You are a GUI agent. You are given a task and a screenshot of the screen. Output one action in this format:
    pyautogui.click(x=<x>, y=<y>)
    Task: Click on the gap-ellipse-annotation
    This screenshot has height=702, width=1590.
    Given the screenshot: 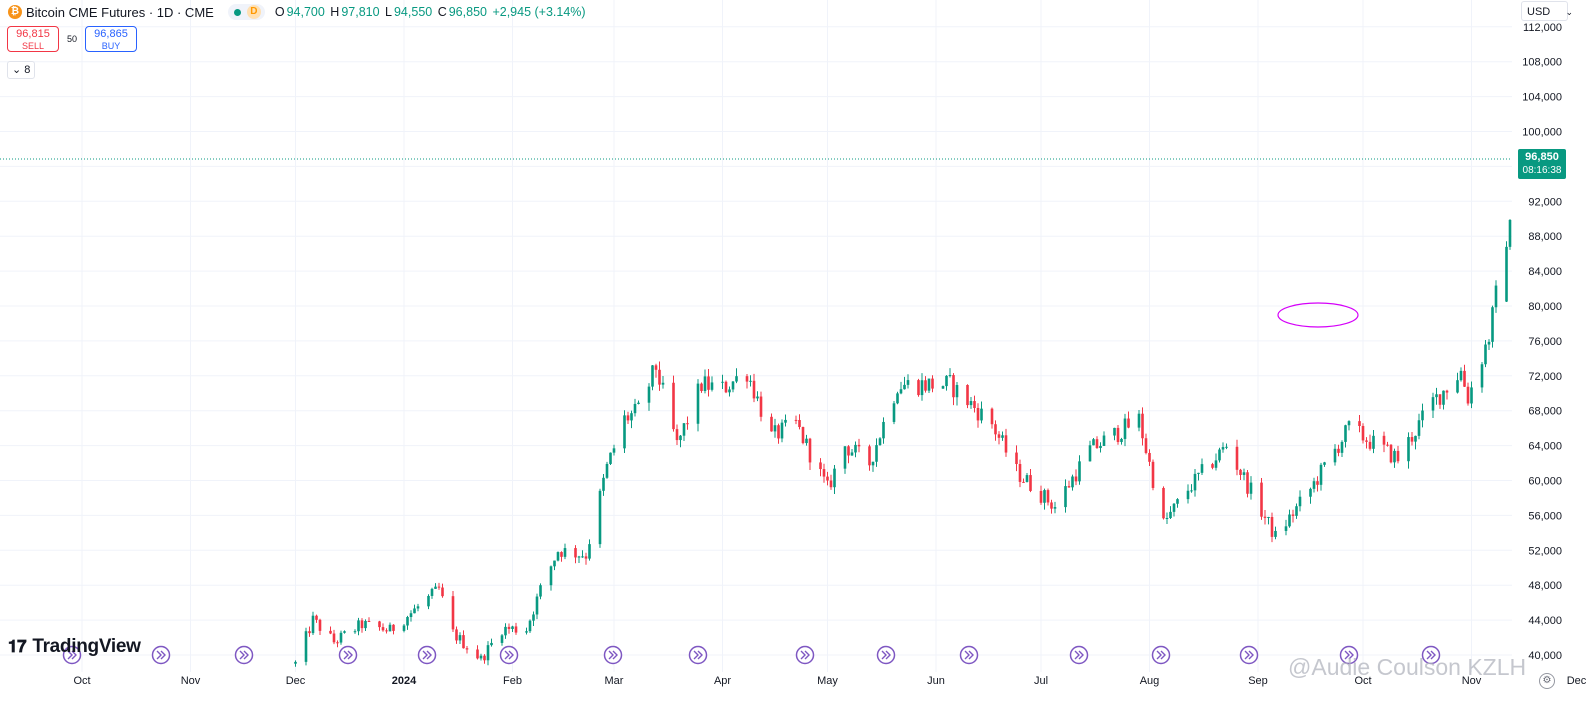 What is the action you would take?
    pyautogui.click(x=1318, y=315)
    